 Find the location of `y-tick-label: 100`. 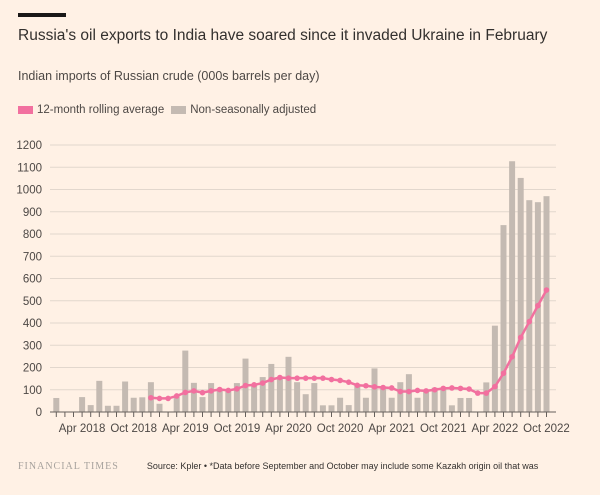

y-tick-label: 100 is located at coordinates (32, 391).